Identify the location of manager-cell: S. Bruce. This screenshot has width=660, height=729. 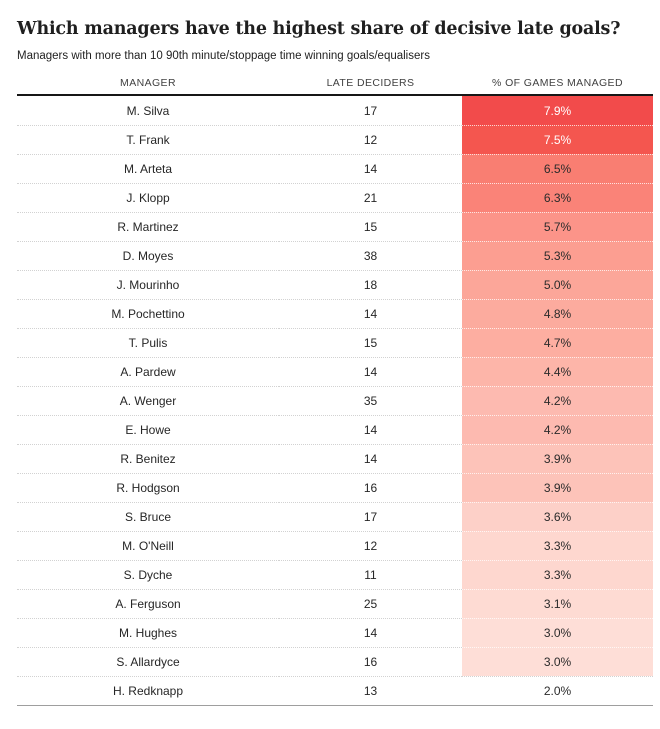
(148, 516).